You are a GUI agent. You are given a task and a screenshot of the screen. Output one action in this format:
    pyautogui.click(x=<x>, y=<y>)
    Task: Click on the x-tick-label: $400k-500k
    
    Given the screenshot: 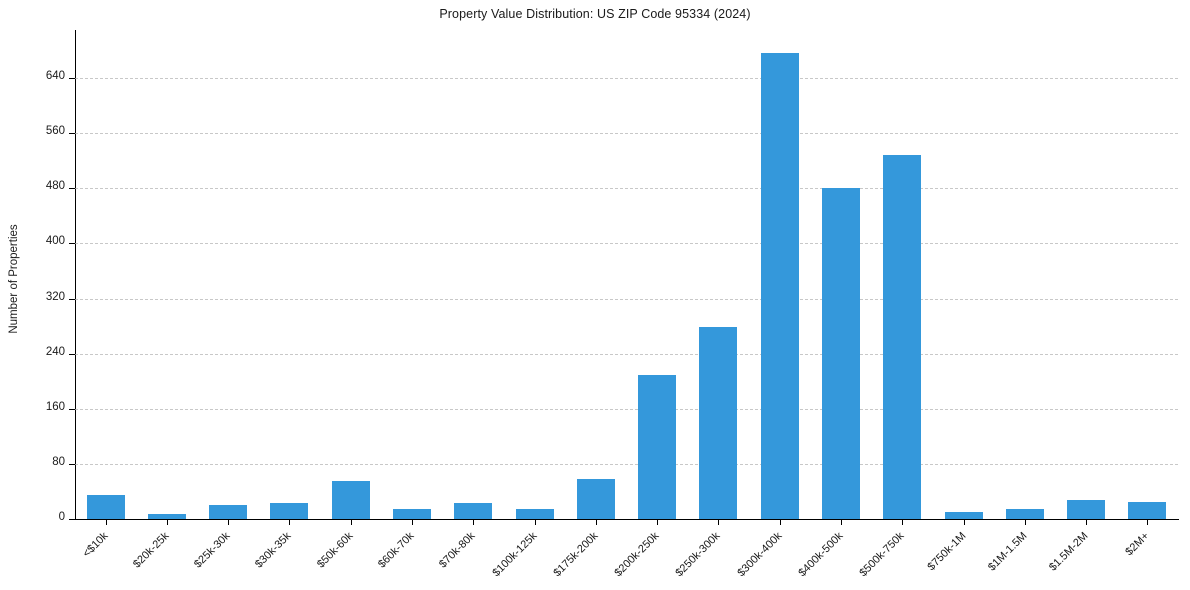 What is the action you would take?
    pyautogui.click(x=821, y=555)
    